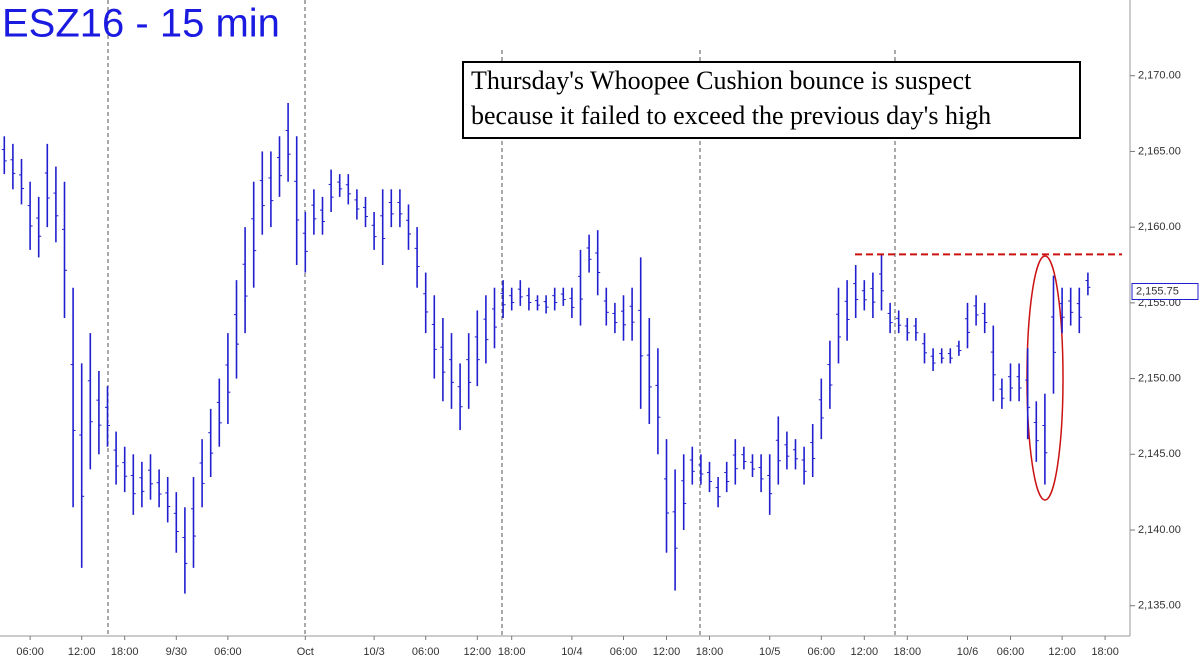 The width and height of the screenshot is (1200, 662). I want to click on x-tick-label: 10/6, so click(967, 652).